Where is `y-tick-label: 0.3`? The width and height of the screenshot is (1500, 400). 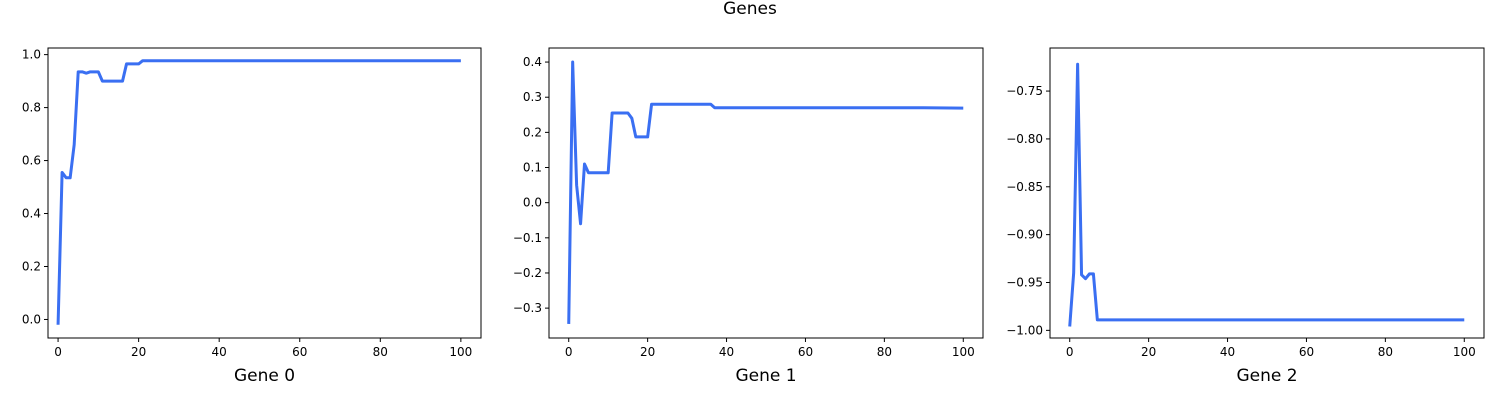
y-tick-label: 0.3 is located at coordinates (532, 97).